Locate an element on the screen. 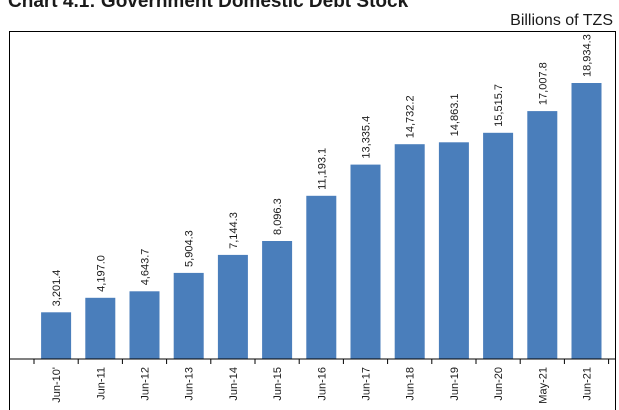  bar-jun11 is located at coordinates (100, 328).